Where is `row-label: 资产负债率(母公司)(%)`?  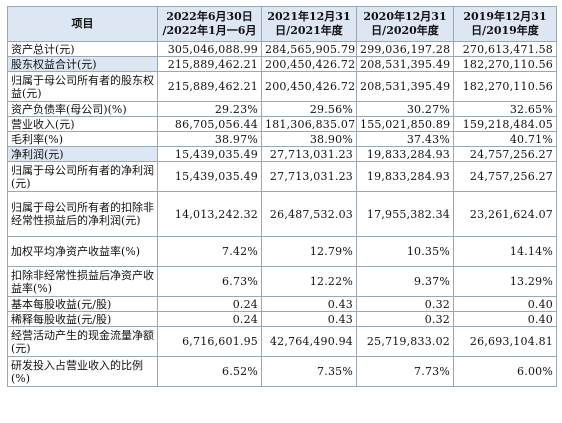
row-label: 资产负债率(母公司)(%) is located at coordinates (82, 109).